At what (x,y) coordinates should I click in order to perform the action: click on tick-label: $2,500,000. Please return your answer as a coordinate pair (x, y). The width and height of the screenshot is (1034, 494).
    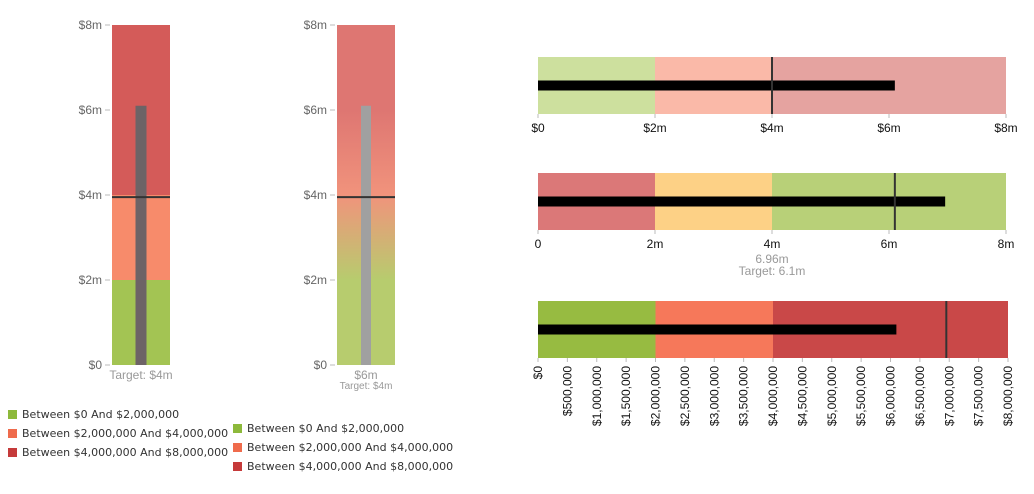
    Looking at the image, I should click on (685, 396).